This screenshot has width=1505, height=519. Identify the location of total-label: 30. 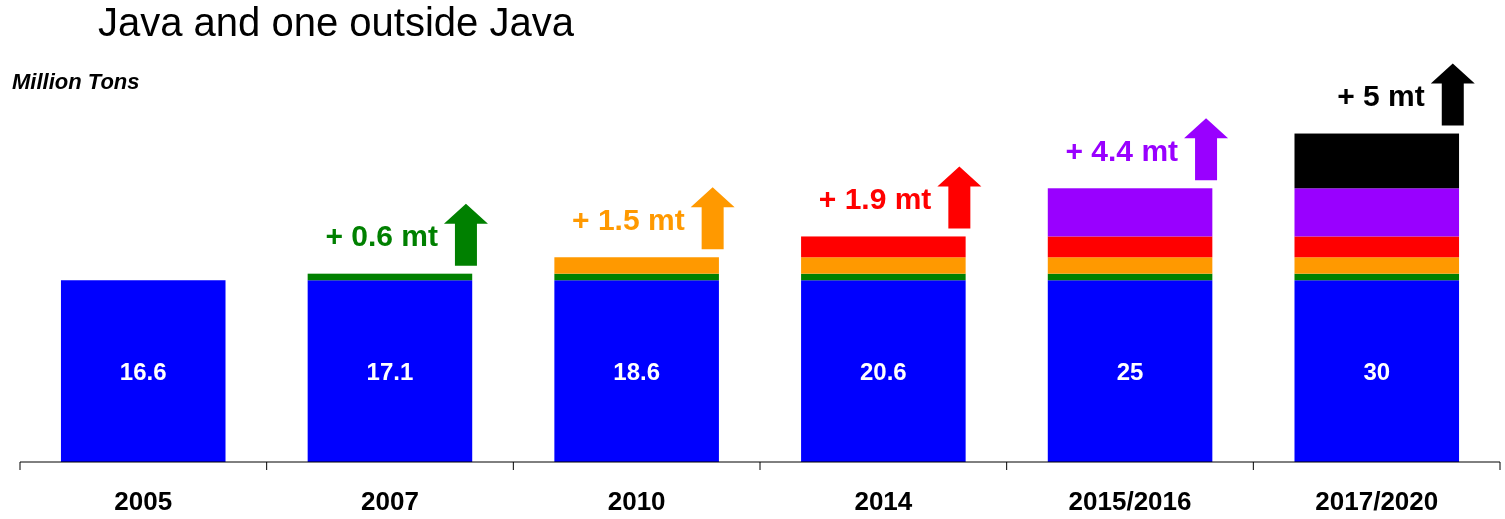
(1377, 371).